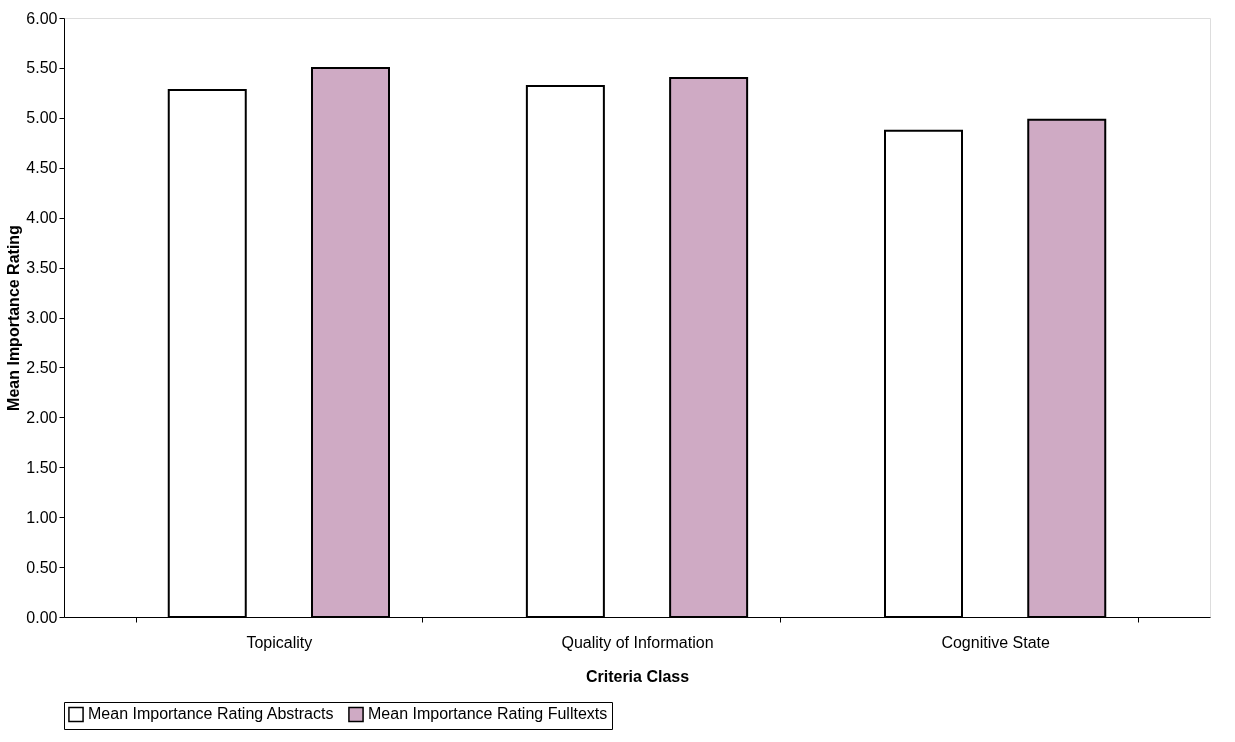  Describe the element at coordinates (211, 714) in the screenshot. I see `legend-label: Mean Importance Rating Abstracts` at that location.